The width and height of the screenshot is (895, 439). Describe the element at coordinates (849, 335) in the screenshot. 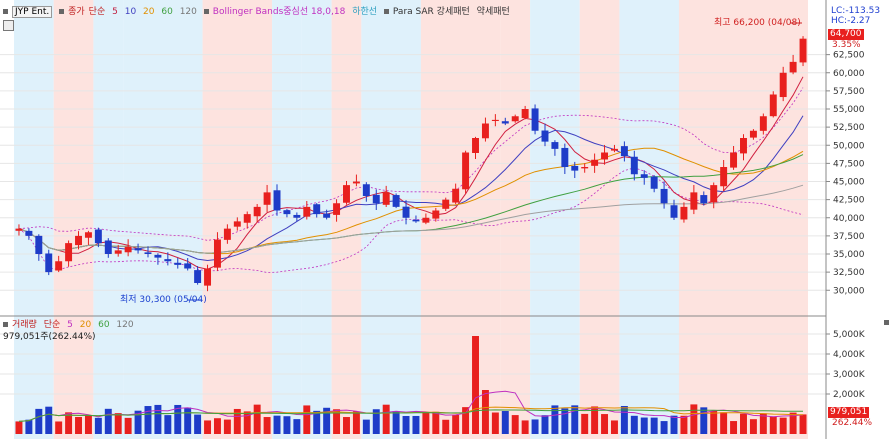

I see `volume-tick-label: 5,000K` at that location.